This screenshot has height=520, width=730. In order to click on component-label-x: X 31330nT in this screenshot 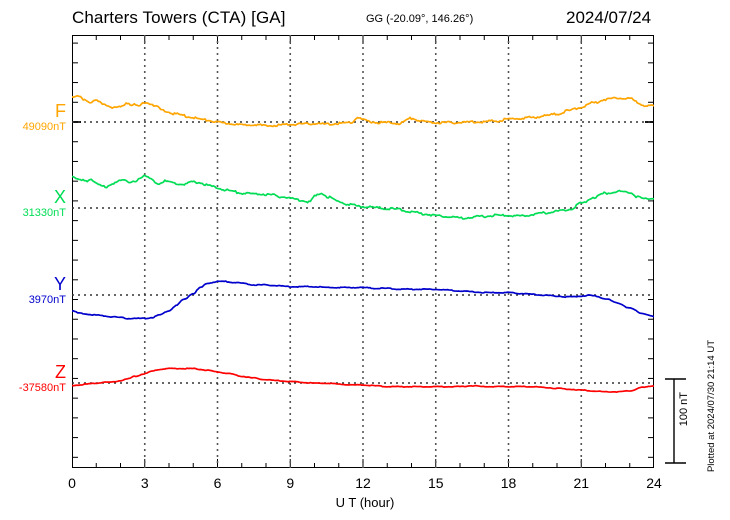, I will do `click(33, 204)`.